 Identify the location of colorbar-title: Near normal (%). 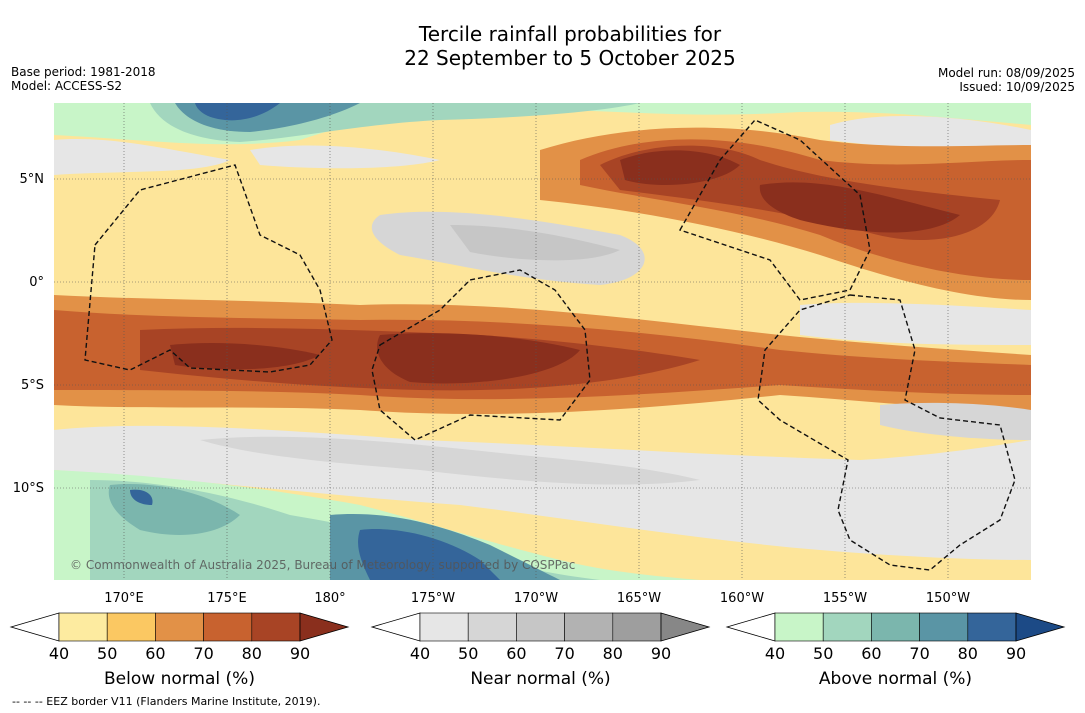
(540, 679).